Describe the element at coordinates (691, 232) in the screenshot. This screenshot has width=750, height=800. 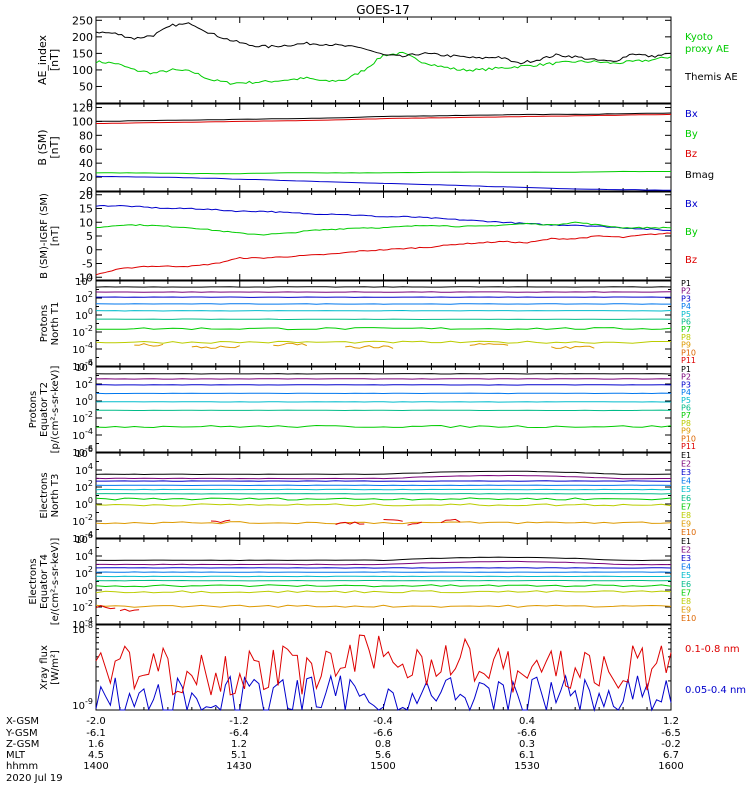
I see `legend-entry: By` at that location.